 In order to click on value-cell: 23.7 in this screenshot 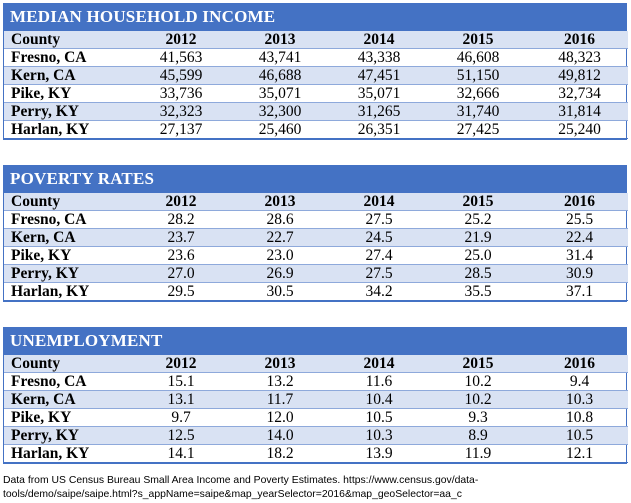, I will do `click(177, 237)`.